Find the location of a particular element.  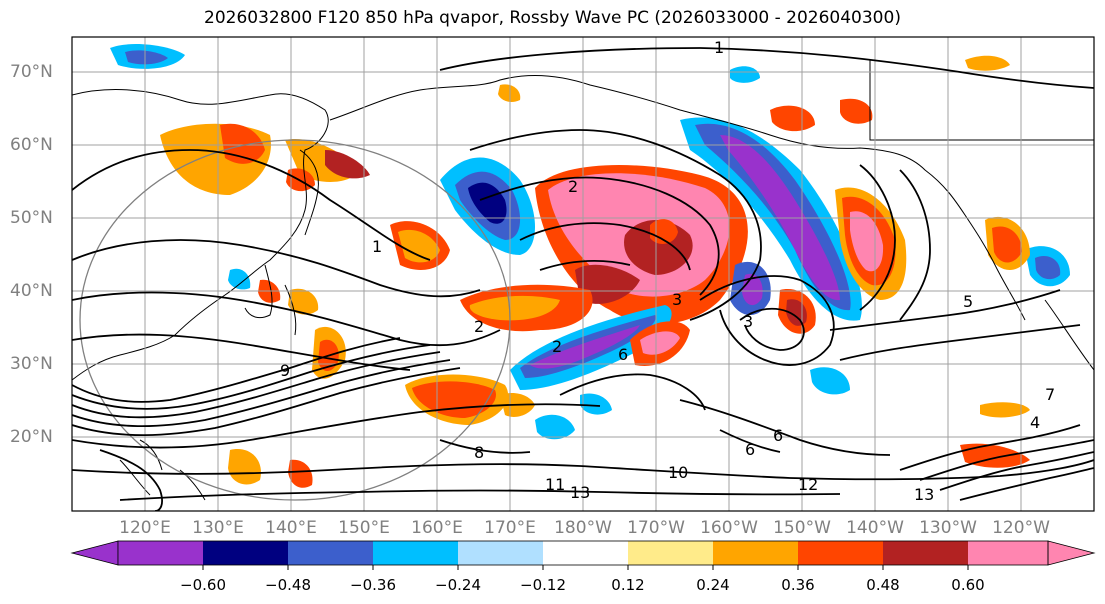

colorbar-right-extend is located at coordinates (1071, 553).